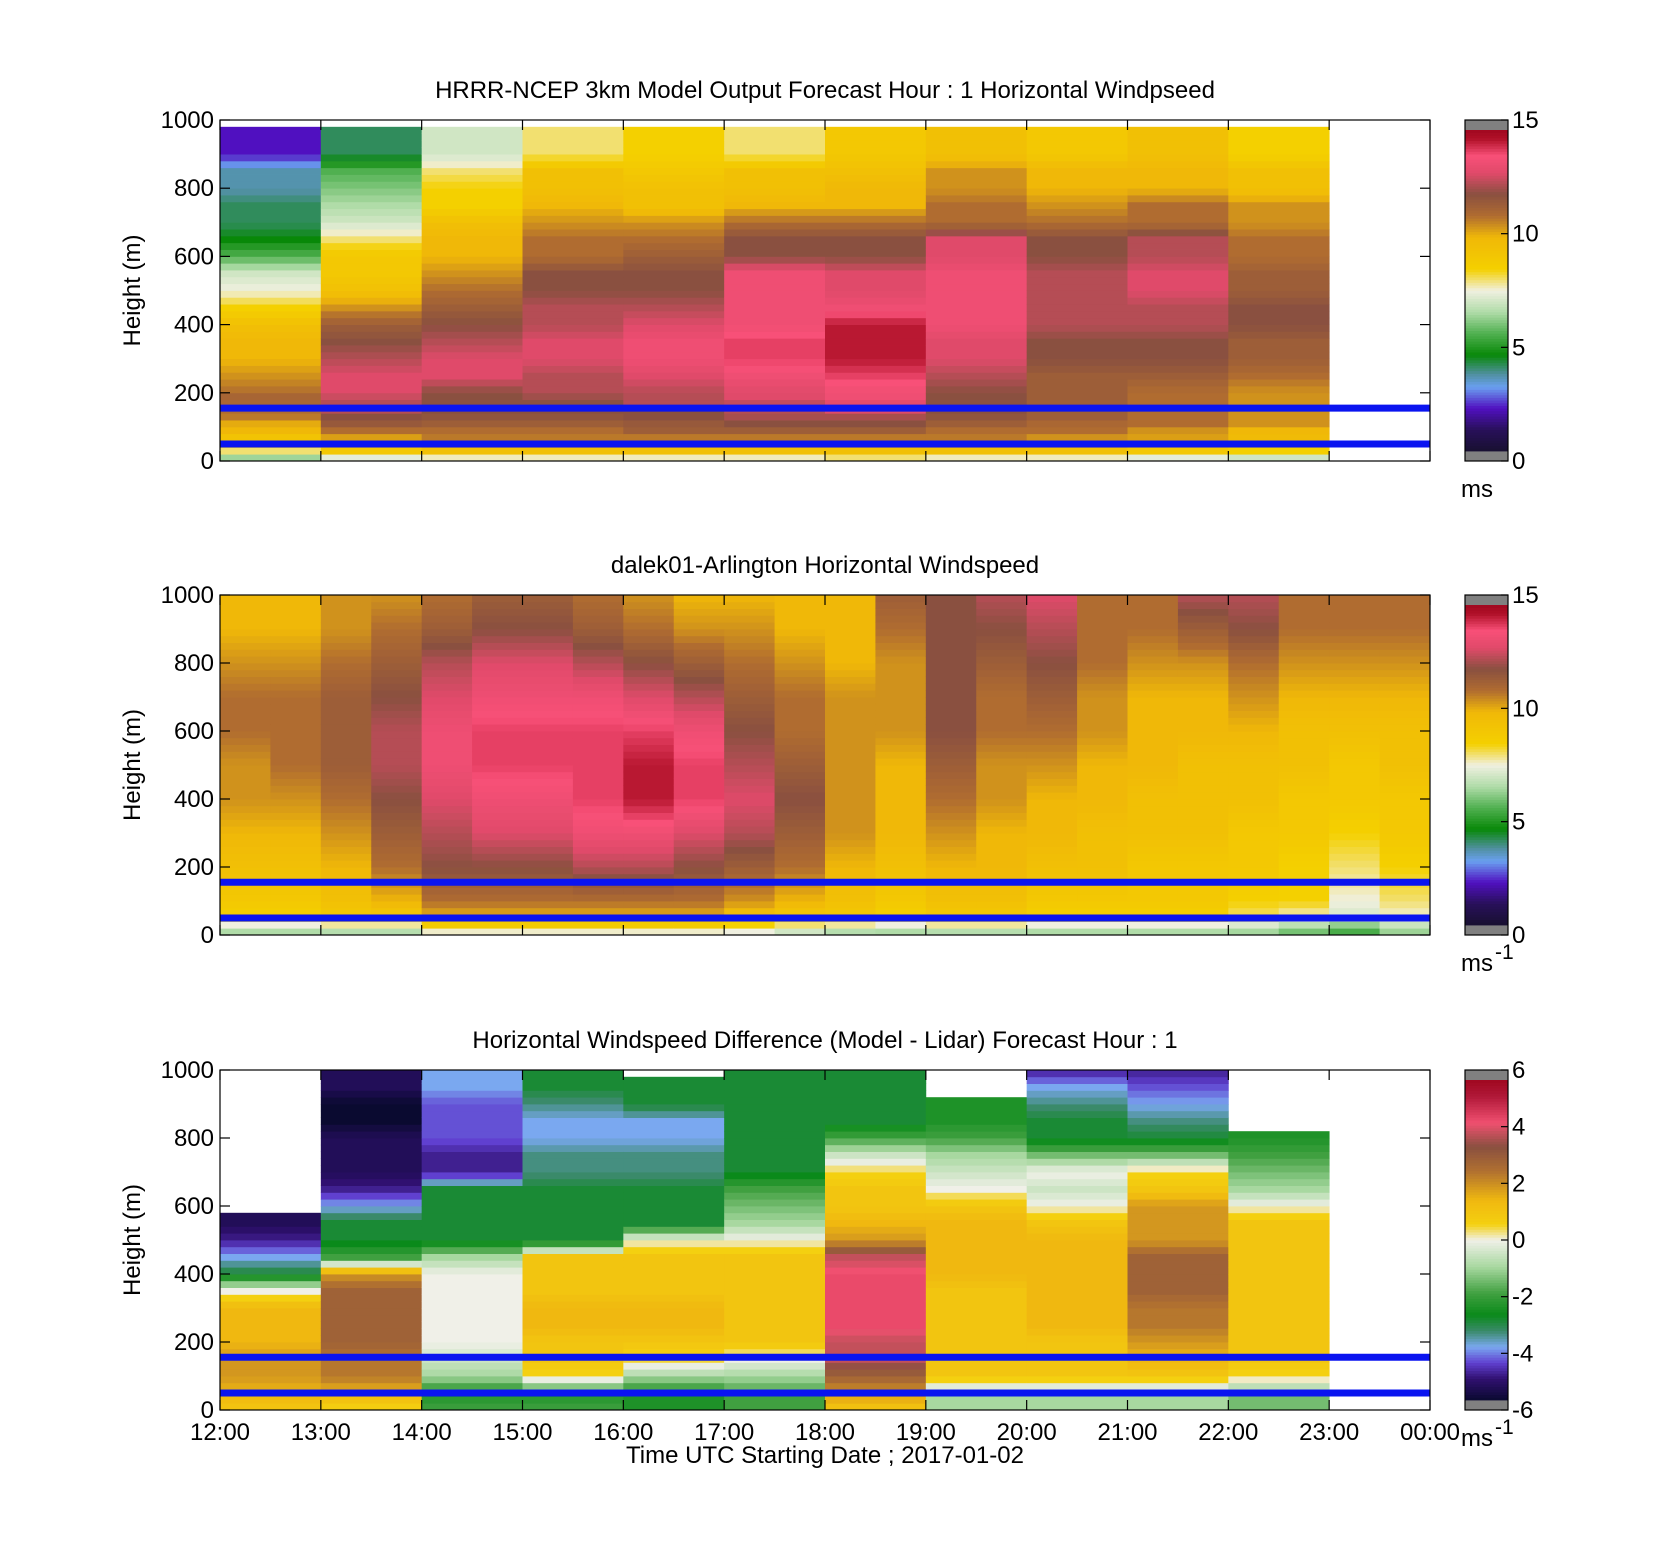  Describe the element at coordinates (1486, 930) in the screenshot. I see `colorbar-underflow-cap` at that location.